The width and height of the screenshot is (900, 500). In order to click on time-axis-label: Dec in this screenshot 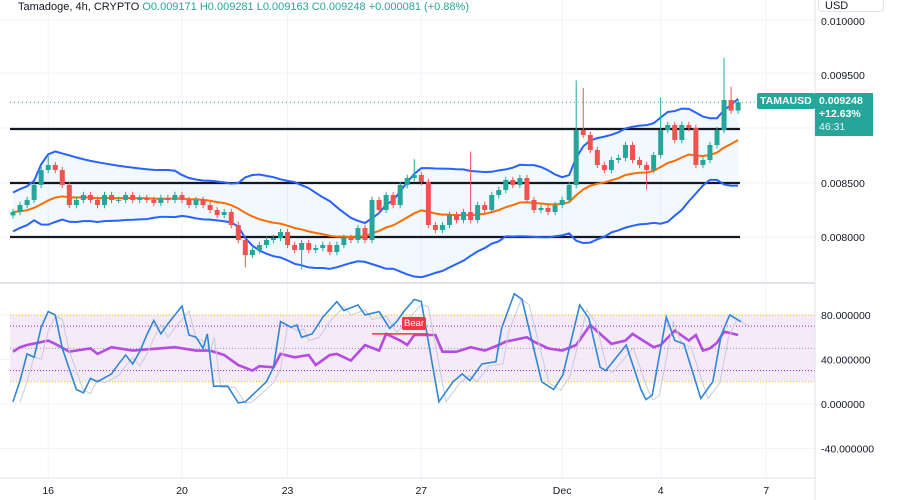, I will do `click(562, 491)`.